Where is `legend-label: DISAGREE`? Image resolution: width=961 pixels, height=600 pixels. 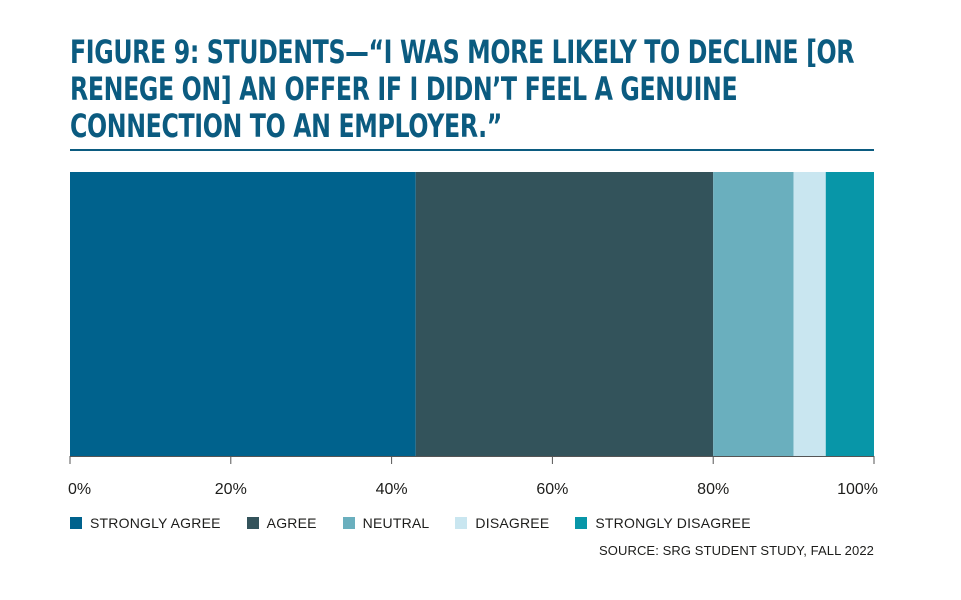
legend-label: DISAGREE is located at coordinates (512, 523).